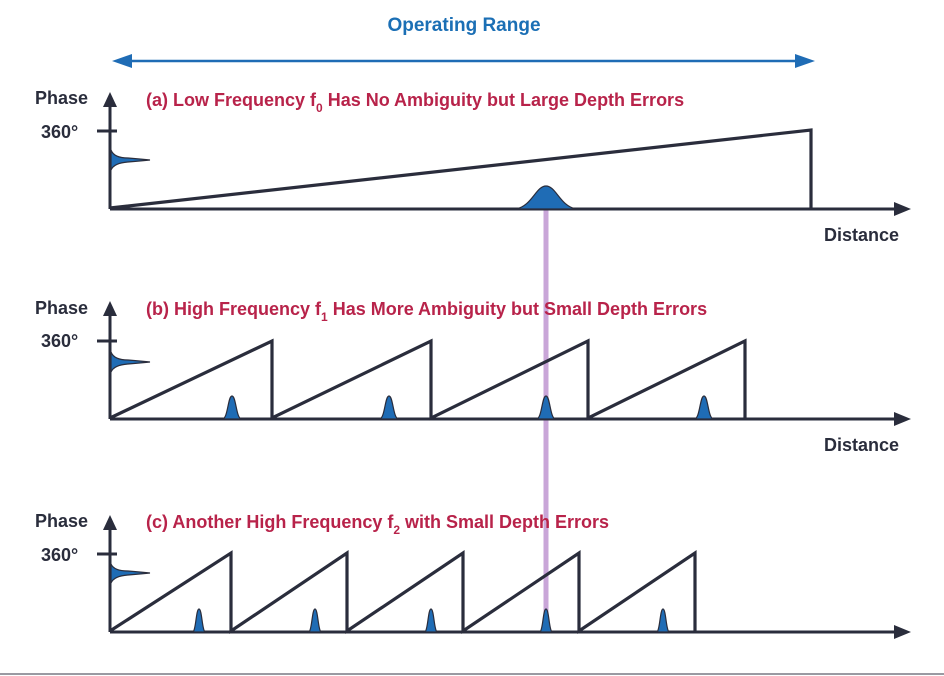 The height and width of the screenshot is (676, 944). What do you see at coordinates (463, 61) in the screenshot?
I see `operating-range-arrow` at bounding box center [463, 61].